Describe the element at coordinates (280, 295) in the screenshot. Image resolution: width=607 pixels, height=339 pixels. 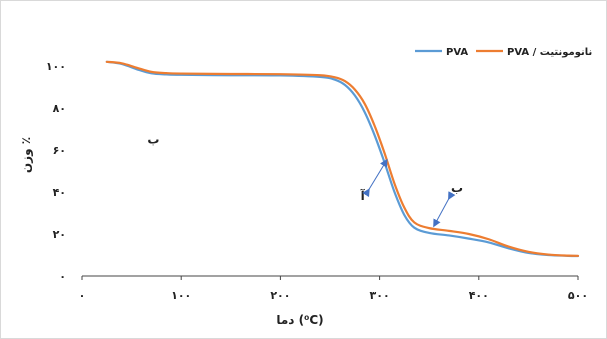
I see `x-tick-label-2: ۲۰۰` at that location.